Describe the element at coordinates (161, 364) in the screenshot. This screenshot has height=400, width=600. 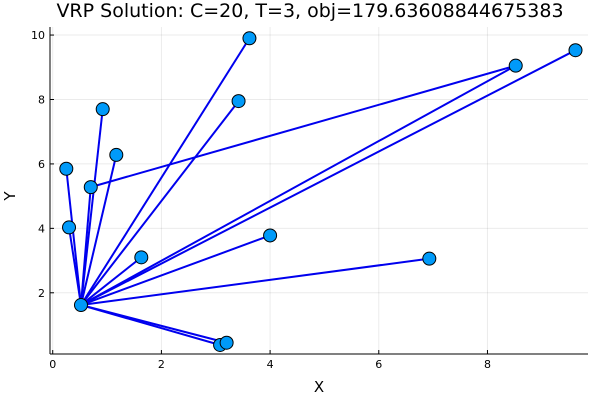
I see `x-tick-label: 2` at that location.